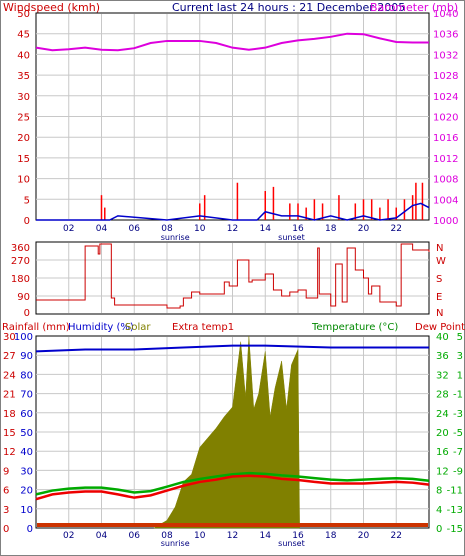 This screenshot has width=465, height=556. Describe the element at coordinates (458, 414) in the screenshot. I see `dewpoint-tick-label: -3` at that location.